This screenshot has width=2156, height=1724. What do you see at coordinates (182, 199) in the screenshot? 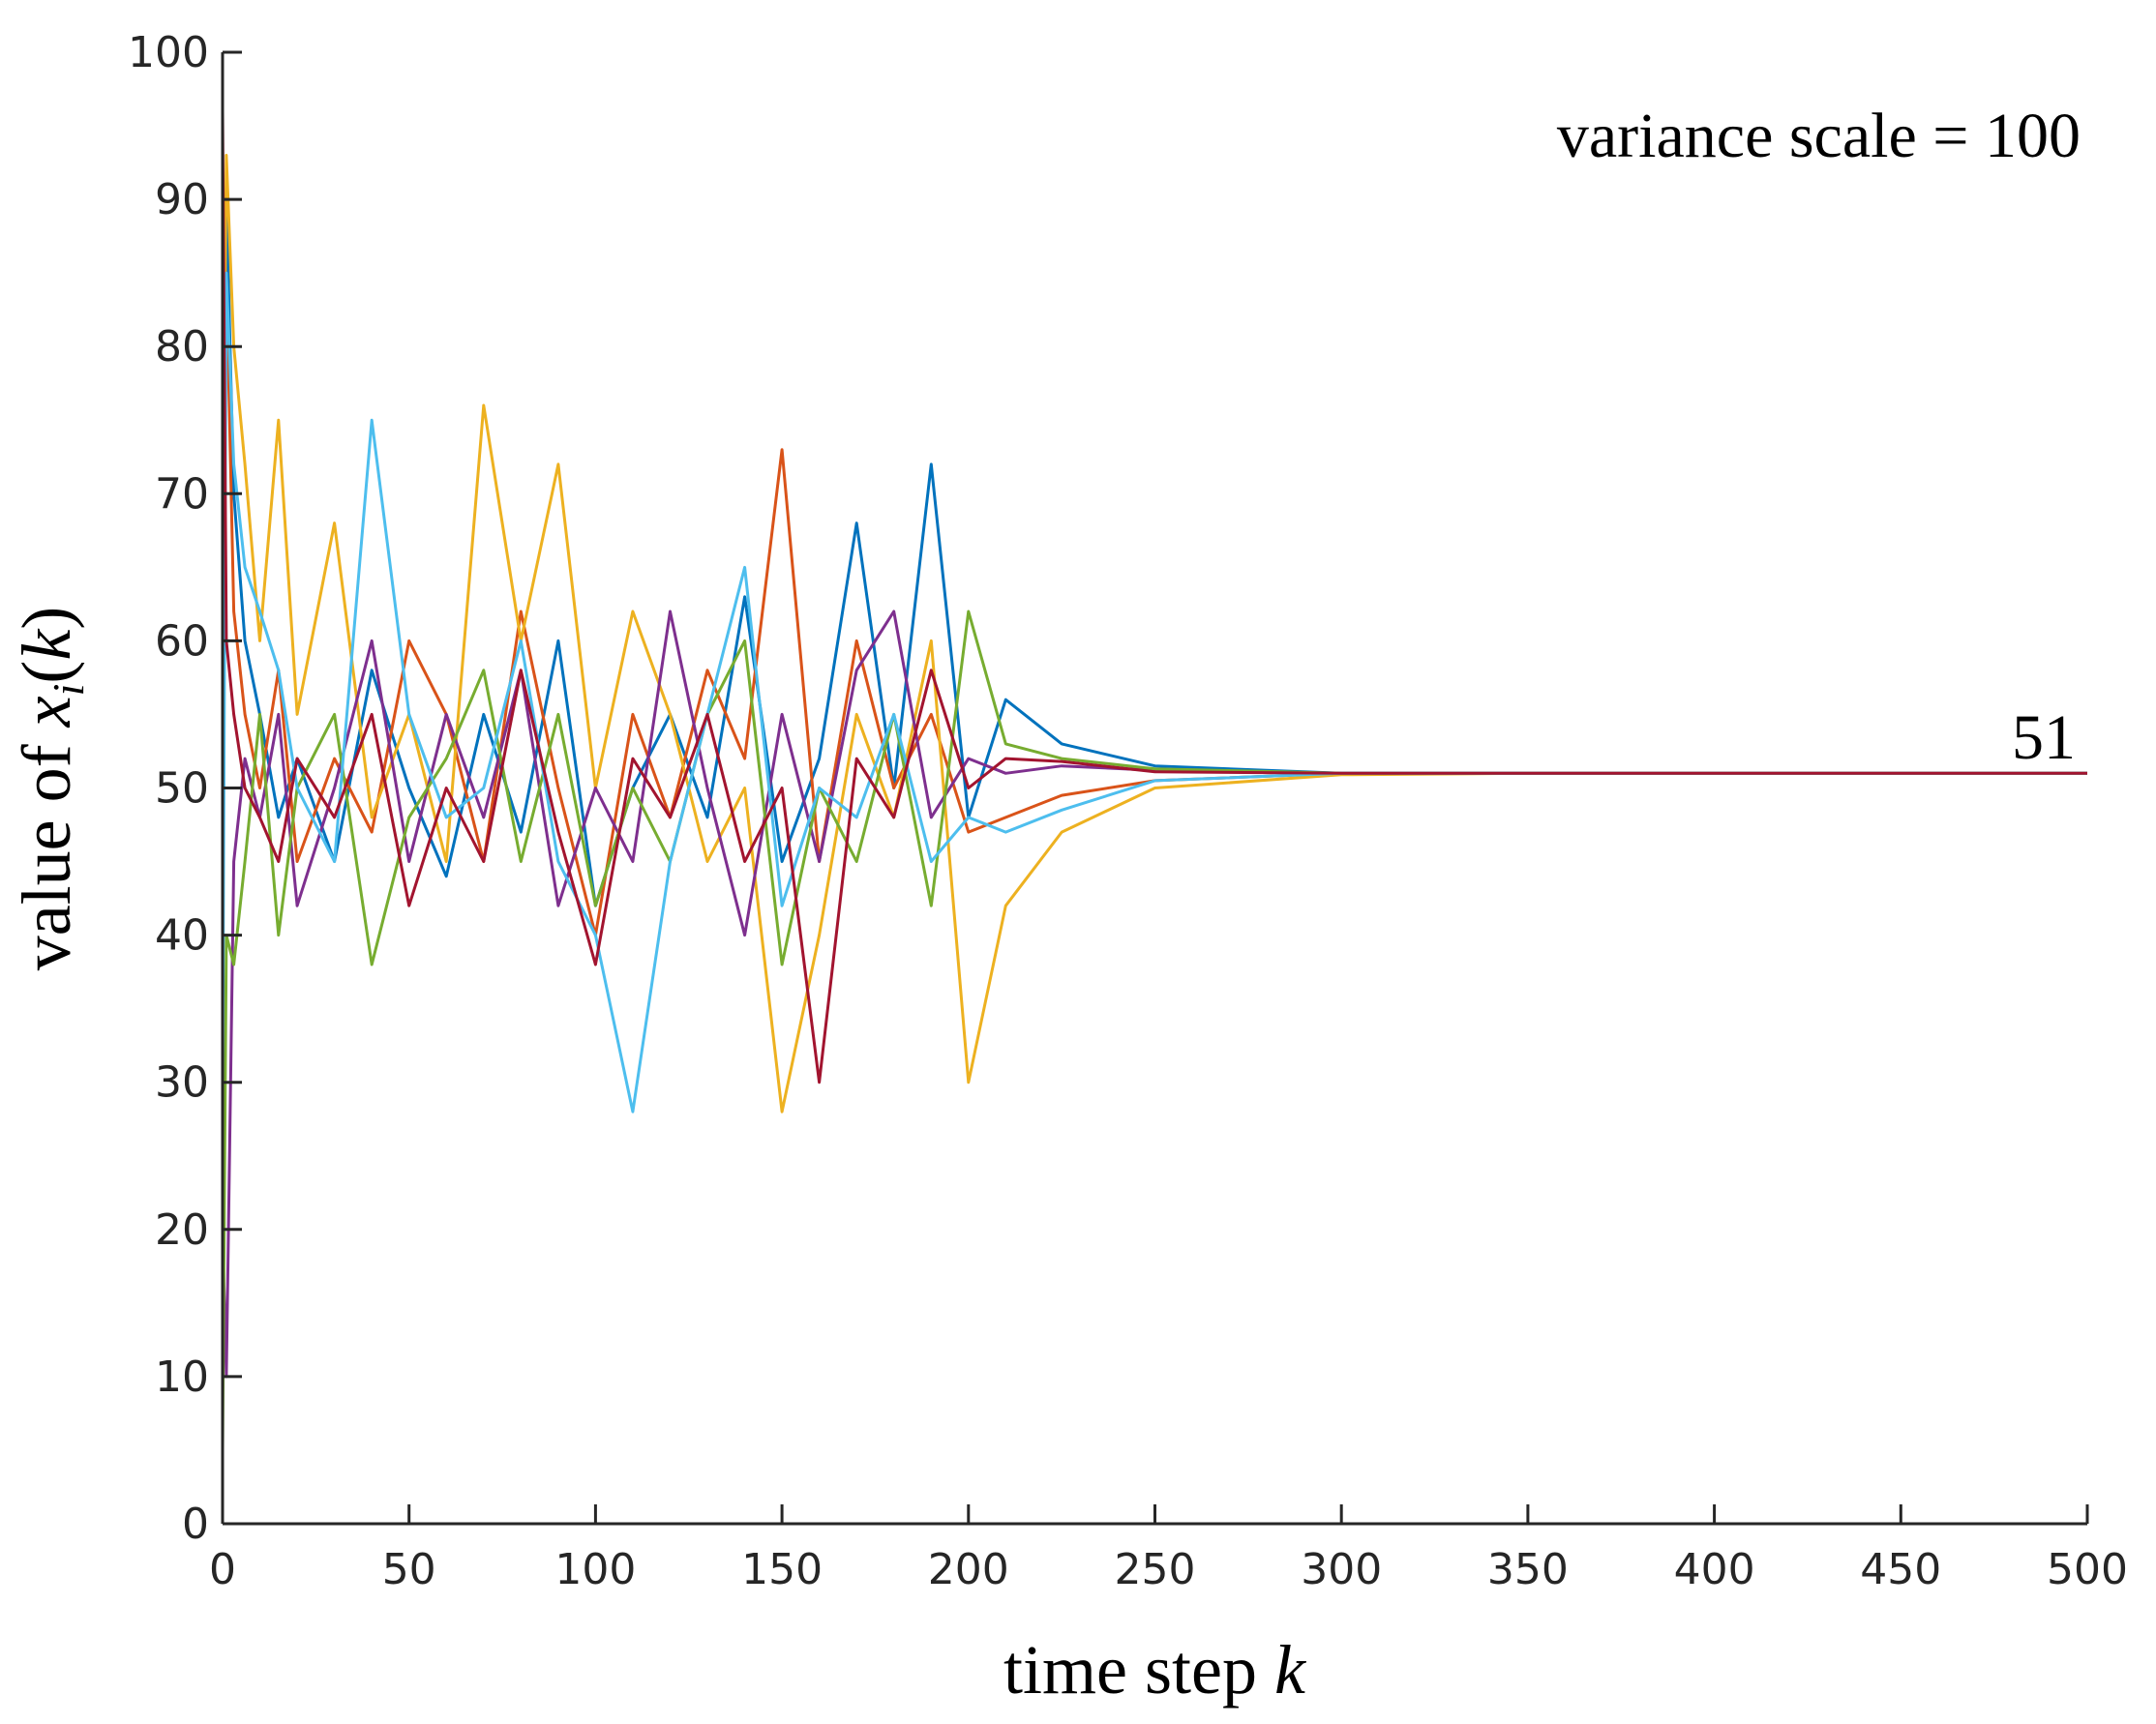
I see `y-tick-label: 90` at bounding box center [182, 199].